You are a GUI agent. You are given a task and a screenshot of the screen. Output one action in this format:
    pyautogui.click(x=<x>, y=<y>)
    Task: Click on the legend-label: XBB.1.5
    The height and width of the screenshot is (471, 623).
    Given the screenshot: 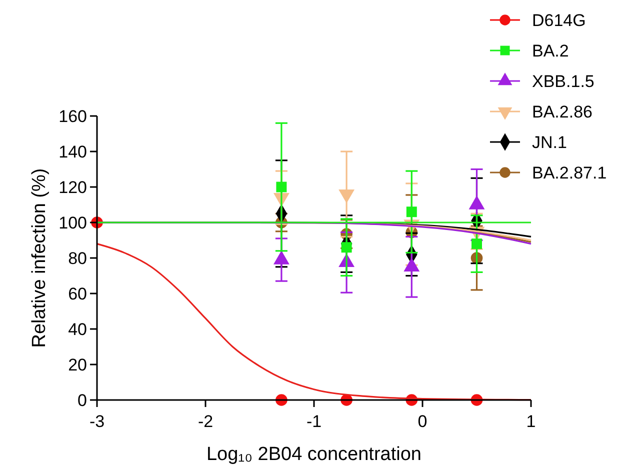 What is the action you would take?
    pyautogui.click(x=563, y=81)
    